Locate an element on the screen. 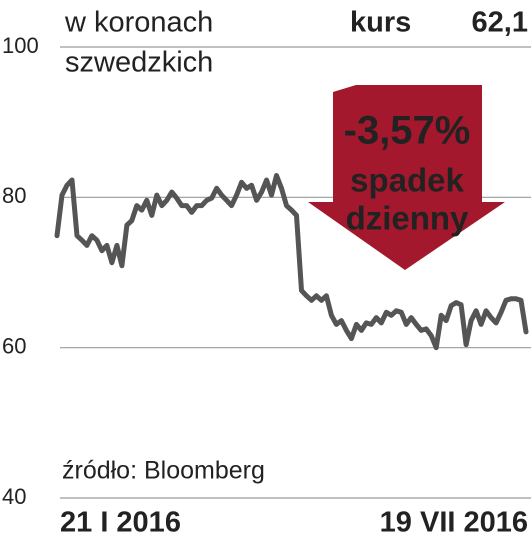  annotation-arrow is located at coordinates (406, 177).